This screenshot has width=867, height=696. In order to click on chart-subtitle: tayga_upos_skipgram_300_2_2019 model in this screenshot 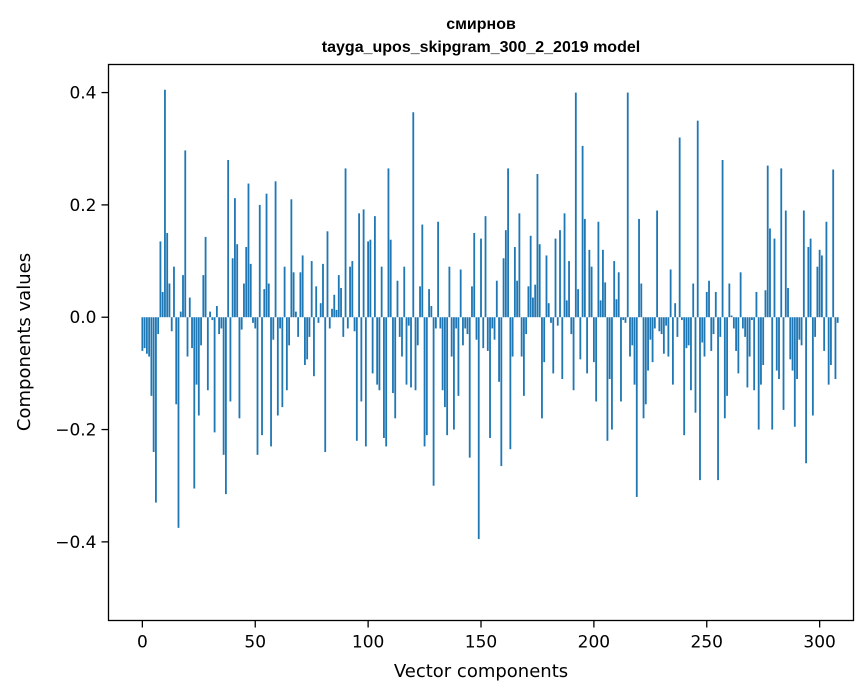, I will do `click(481, 47)`.